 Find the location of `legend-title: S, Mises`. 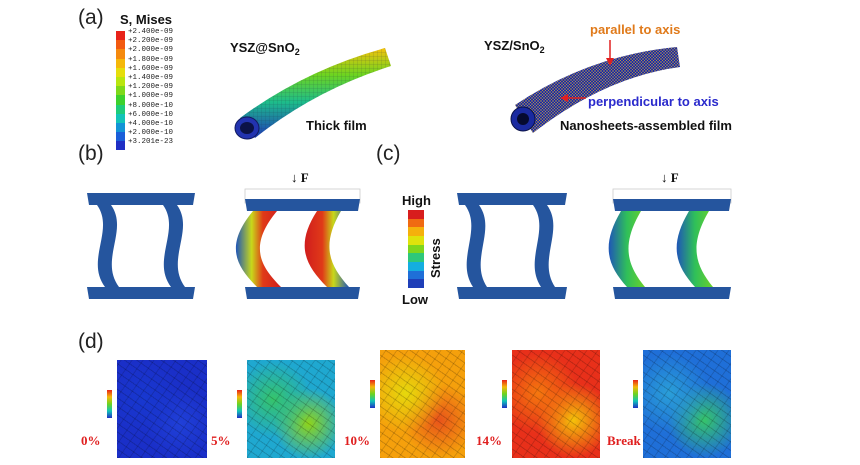

legend-title: S, Mises is located at coordinates (146, 19).